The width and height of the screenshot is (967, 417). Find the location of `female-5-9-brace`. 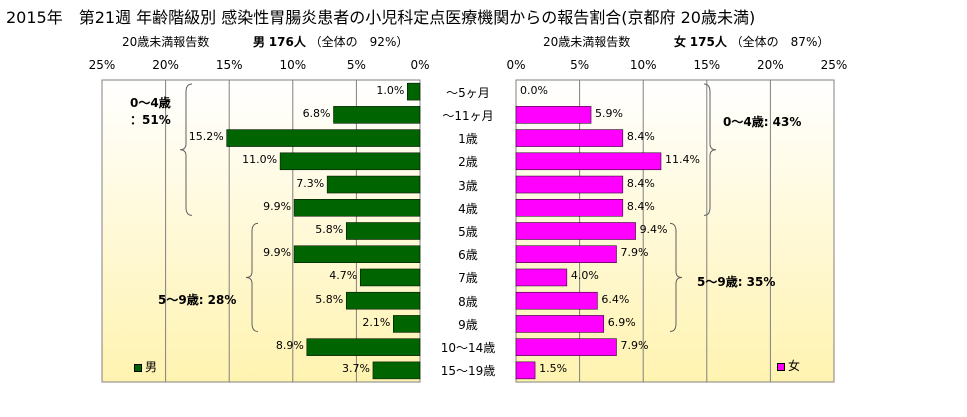

female-5-9-brace is located at coordinates (676, 277).